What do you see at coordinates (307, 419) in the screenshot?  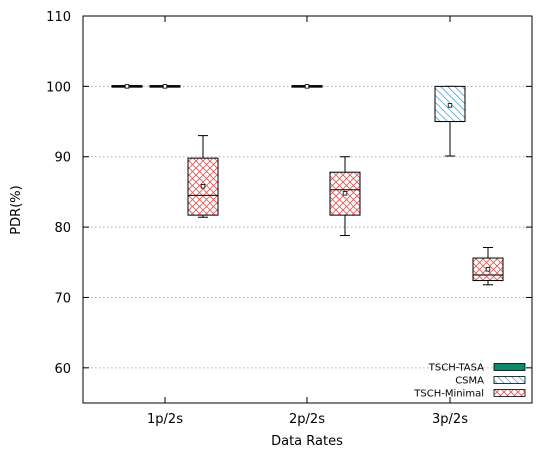 I see `x-tick-label: 2p/2s` at bounding box center [307, 419].